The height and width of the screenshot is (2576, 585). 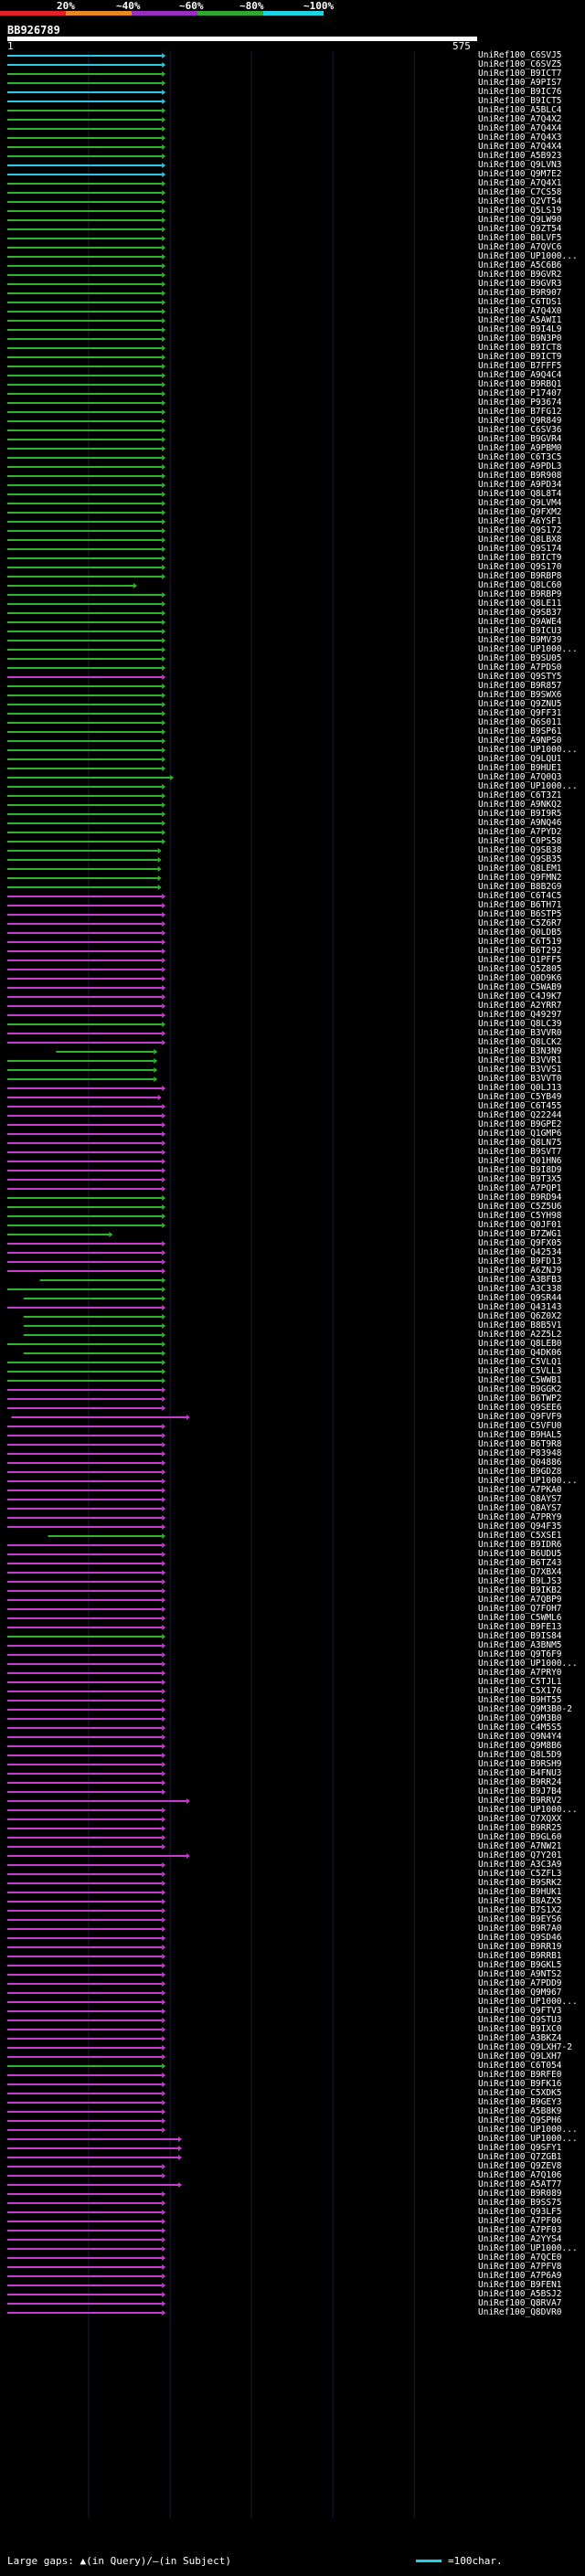 I want to click on hit-label: UniRef100_B9R7A0, so click(x=520, y=1929).